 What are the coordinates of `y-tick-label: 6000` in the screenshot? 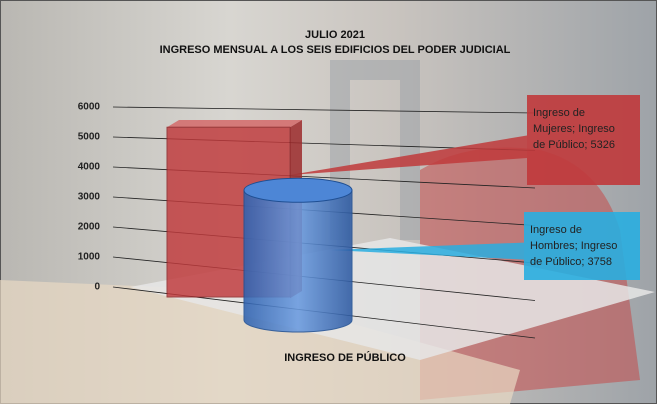 It's located at (89, 107).